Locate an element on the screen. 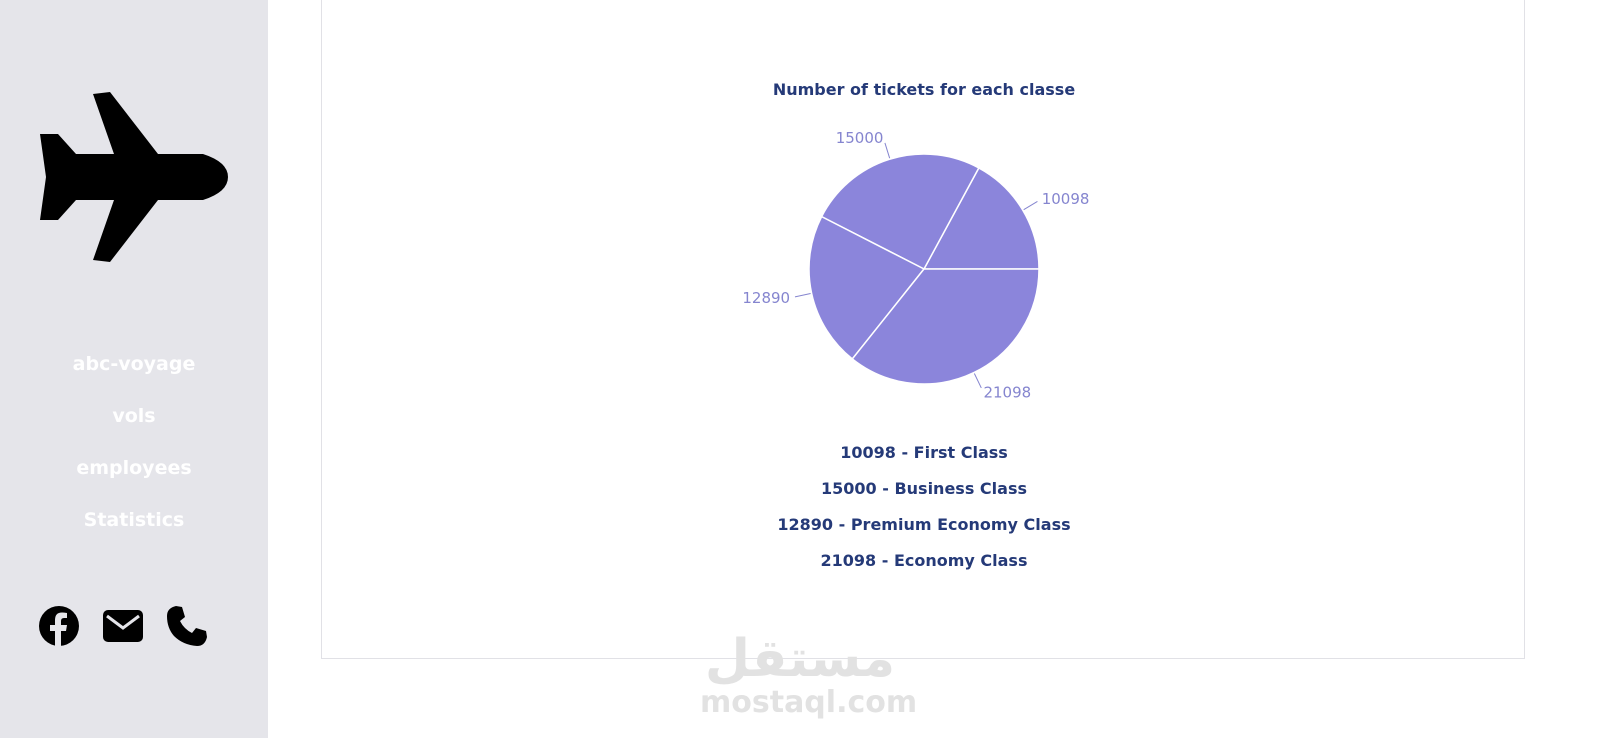  legend-item-economy-class: 21098 - Economy Class is located at coordinates (924, 560).